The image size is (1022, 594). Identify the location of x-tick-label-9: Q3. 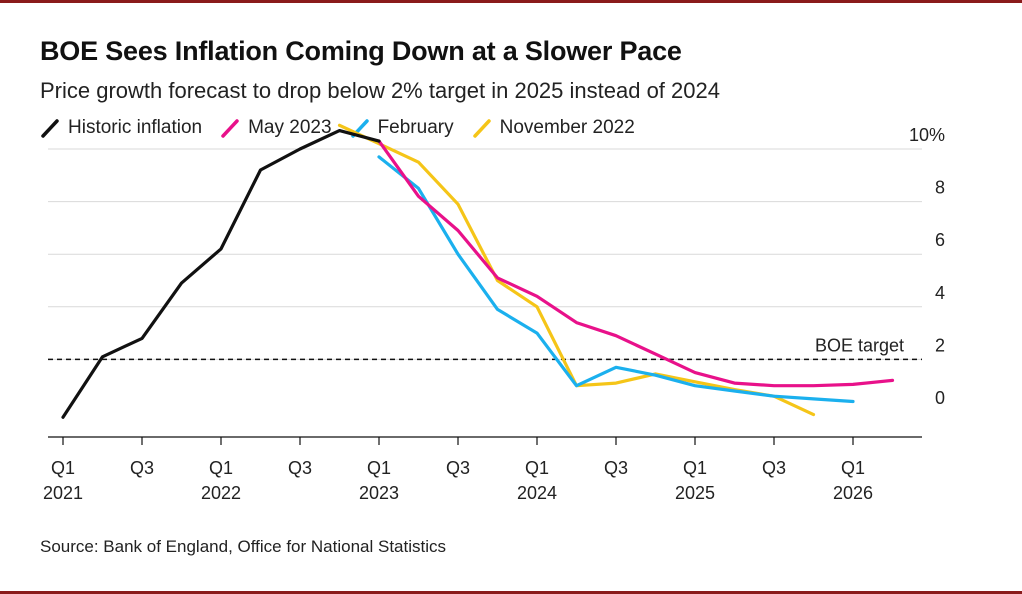
(774, 468).